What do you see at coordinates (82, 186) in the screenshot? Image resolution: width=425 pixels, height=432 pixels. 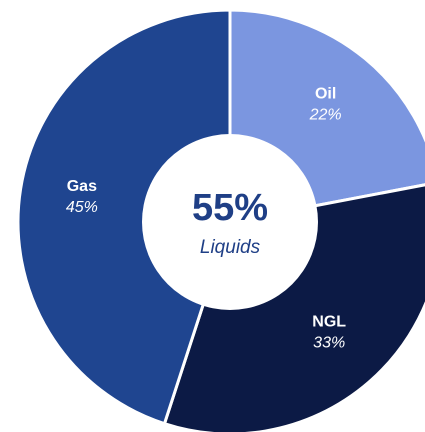 I see `slice-label: Gas` at bounding box center [82, 186].